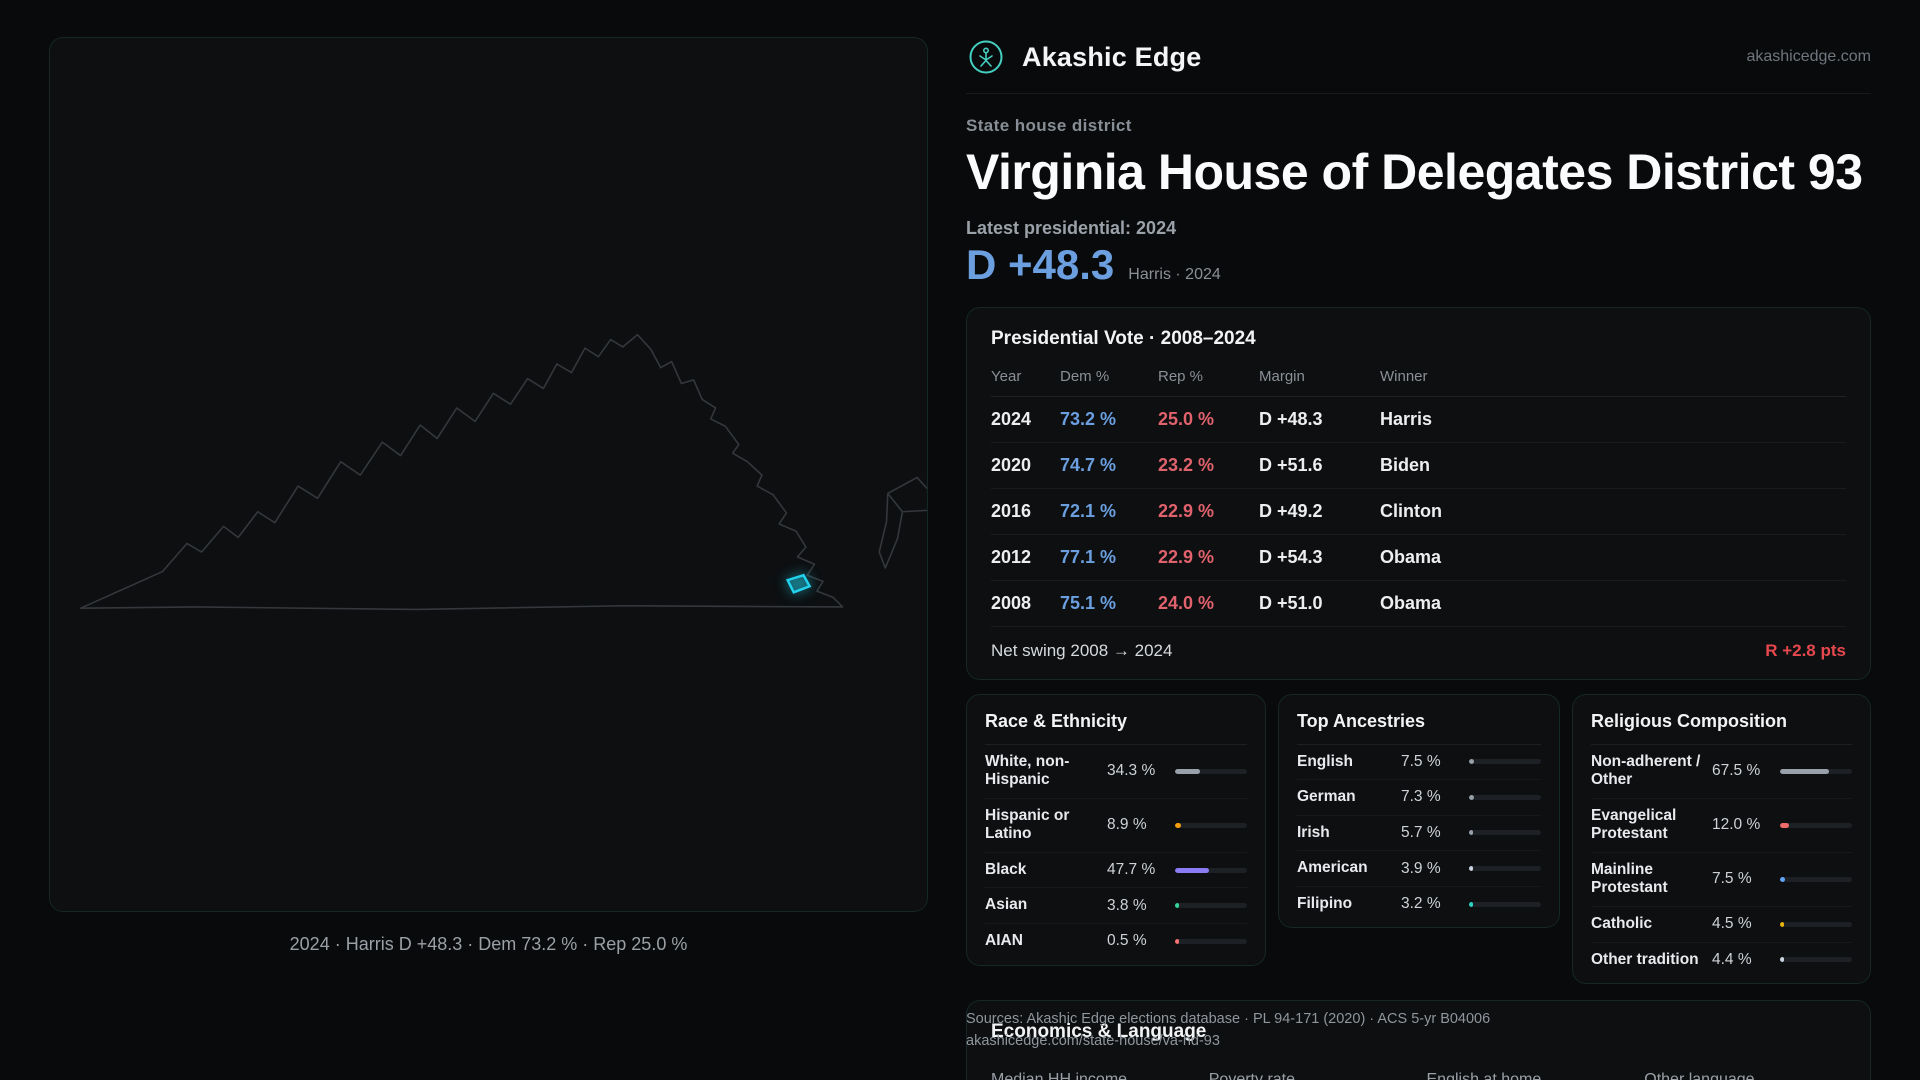 The image size is (1920, 1080). I want to click on ancestry-stat-row: German 7.3 %, so click(1419, 798).